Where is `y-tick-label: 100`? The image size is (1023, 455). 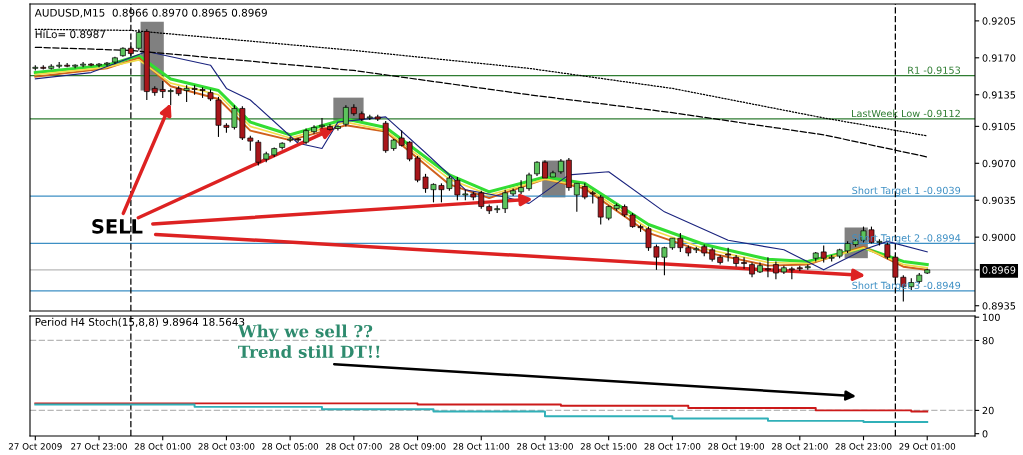
y-tick-label: 100 is located at coordinates (991, 317).